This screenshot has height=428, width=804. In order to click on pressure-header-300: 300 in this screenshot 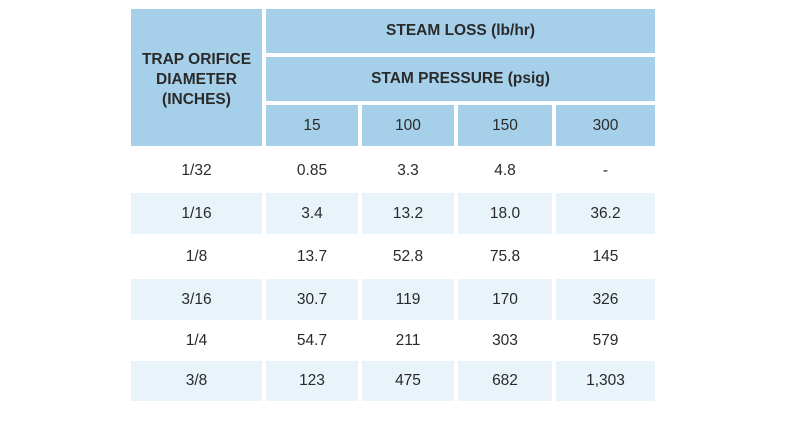, I will do `click(605, 125)`.